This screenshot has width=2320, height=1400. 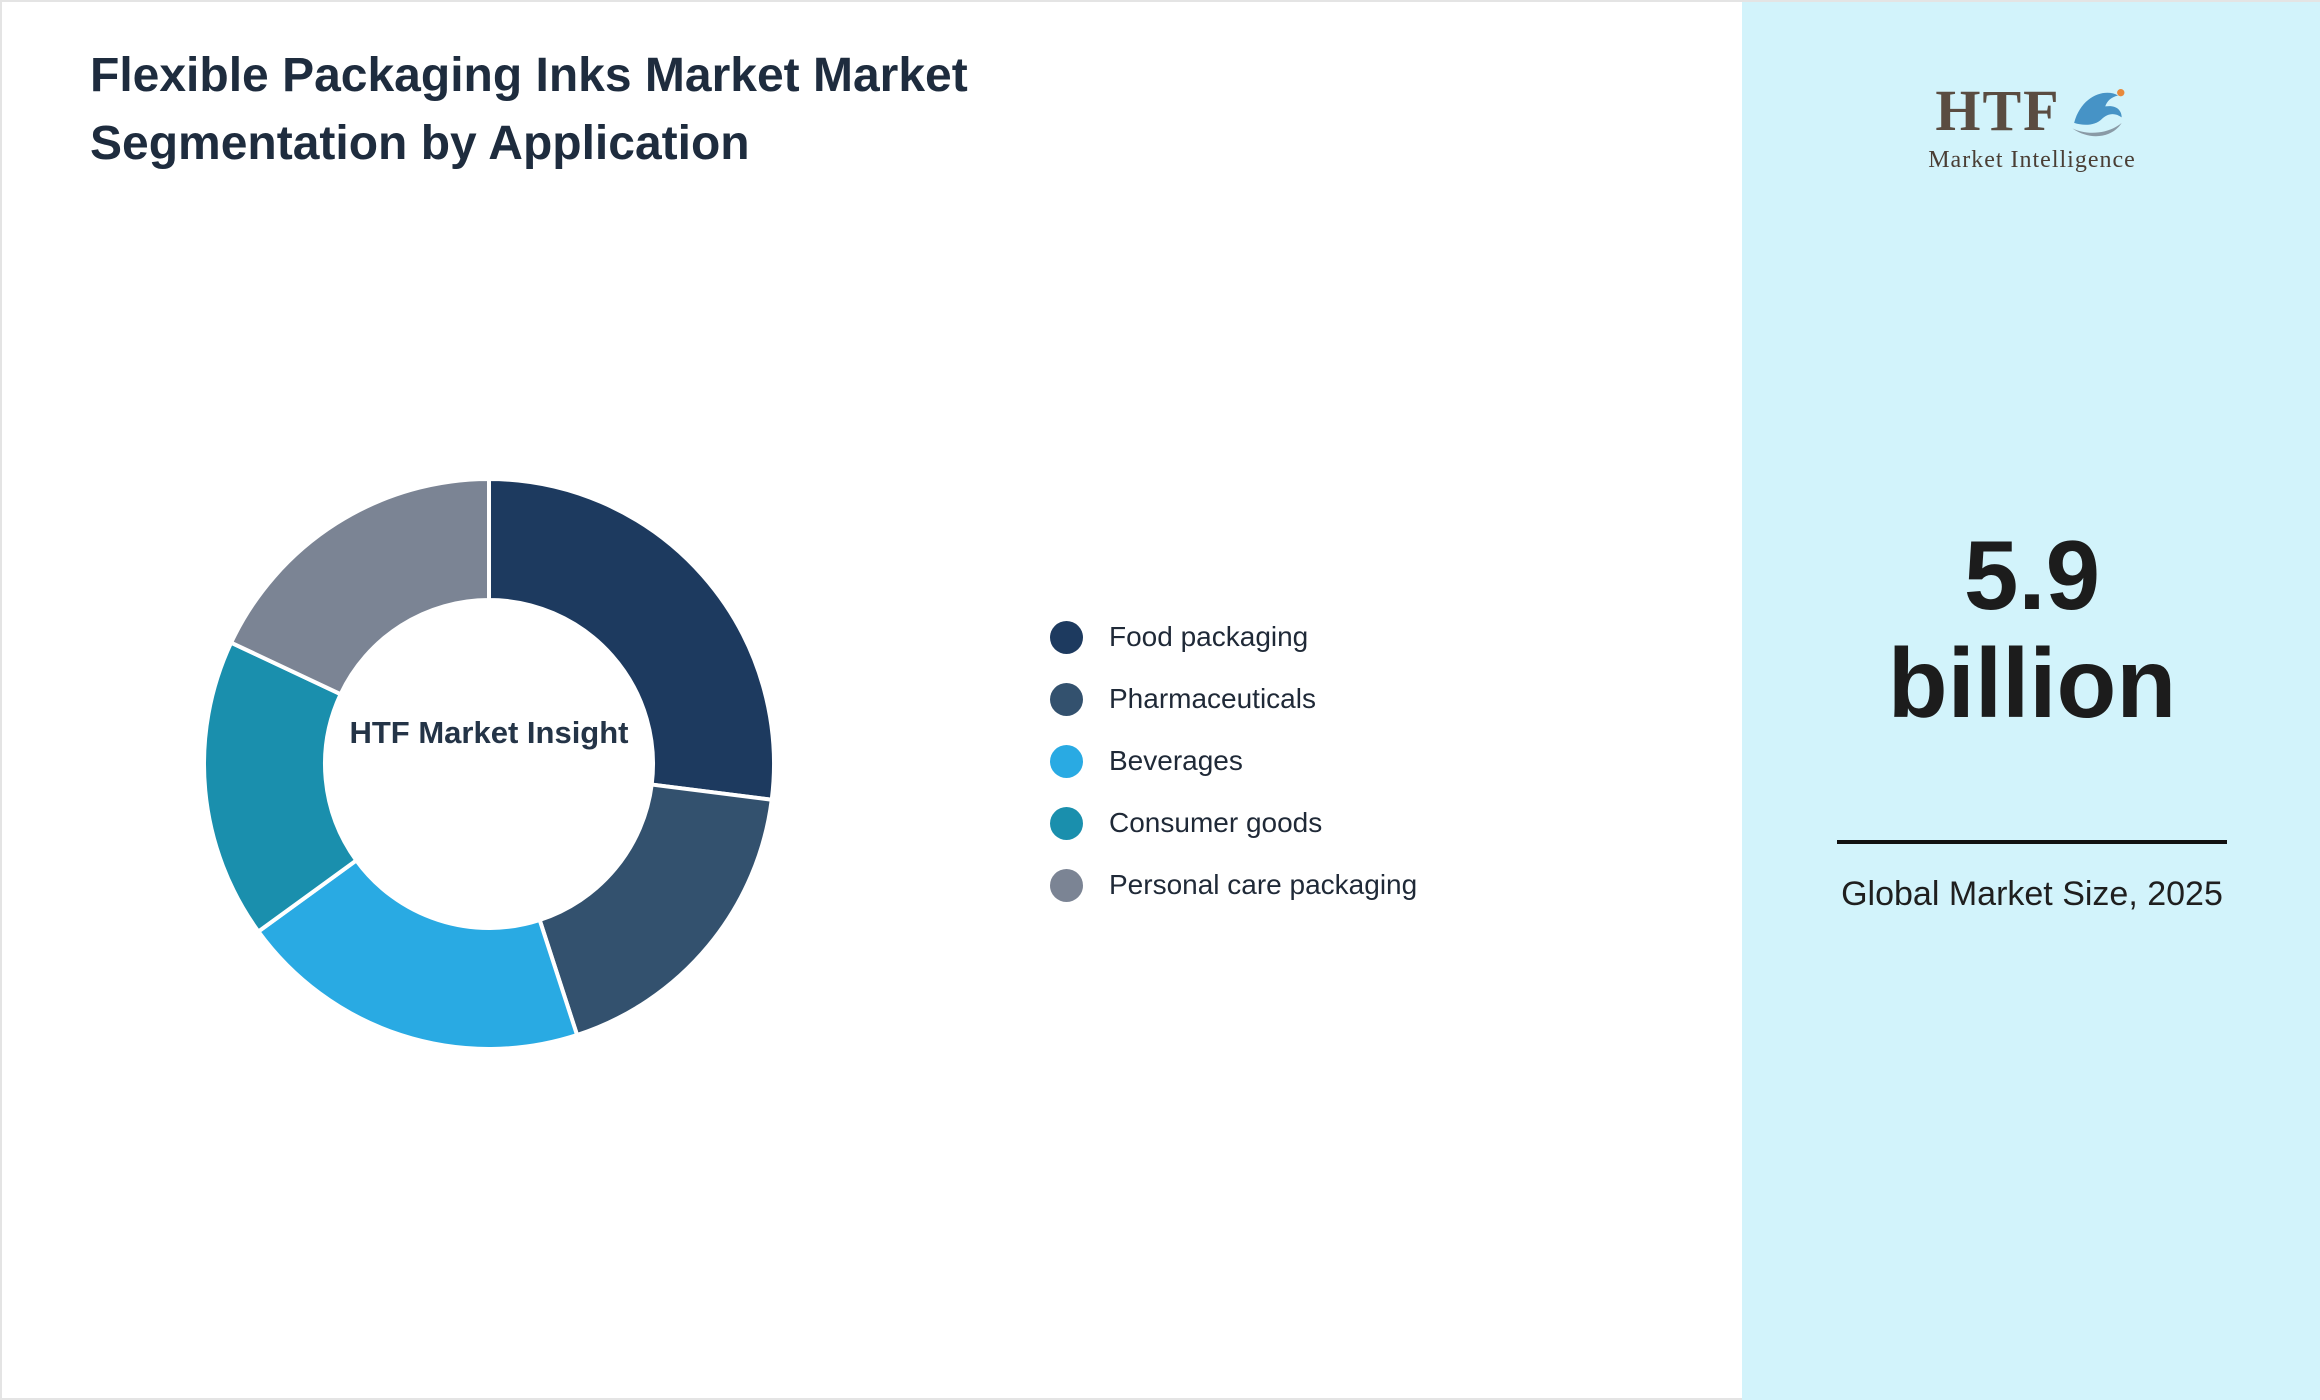 What do you see at coordinates (1263, 884) in the screenshot?
I see `legend-label: Personal care packaging` at bounding box center [1263, 884].